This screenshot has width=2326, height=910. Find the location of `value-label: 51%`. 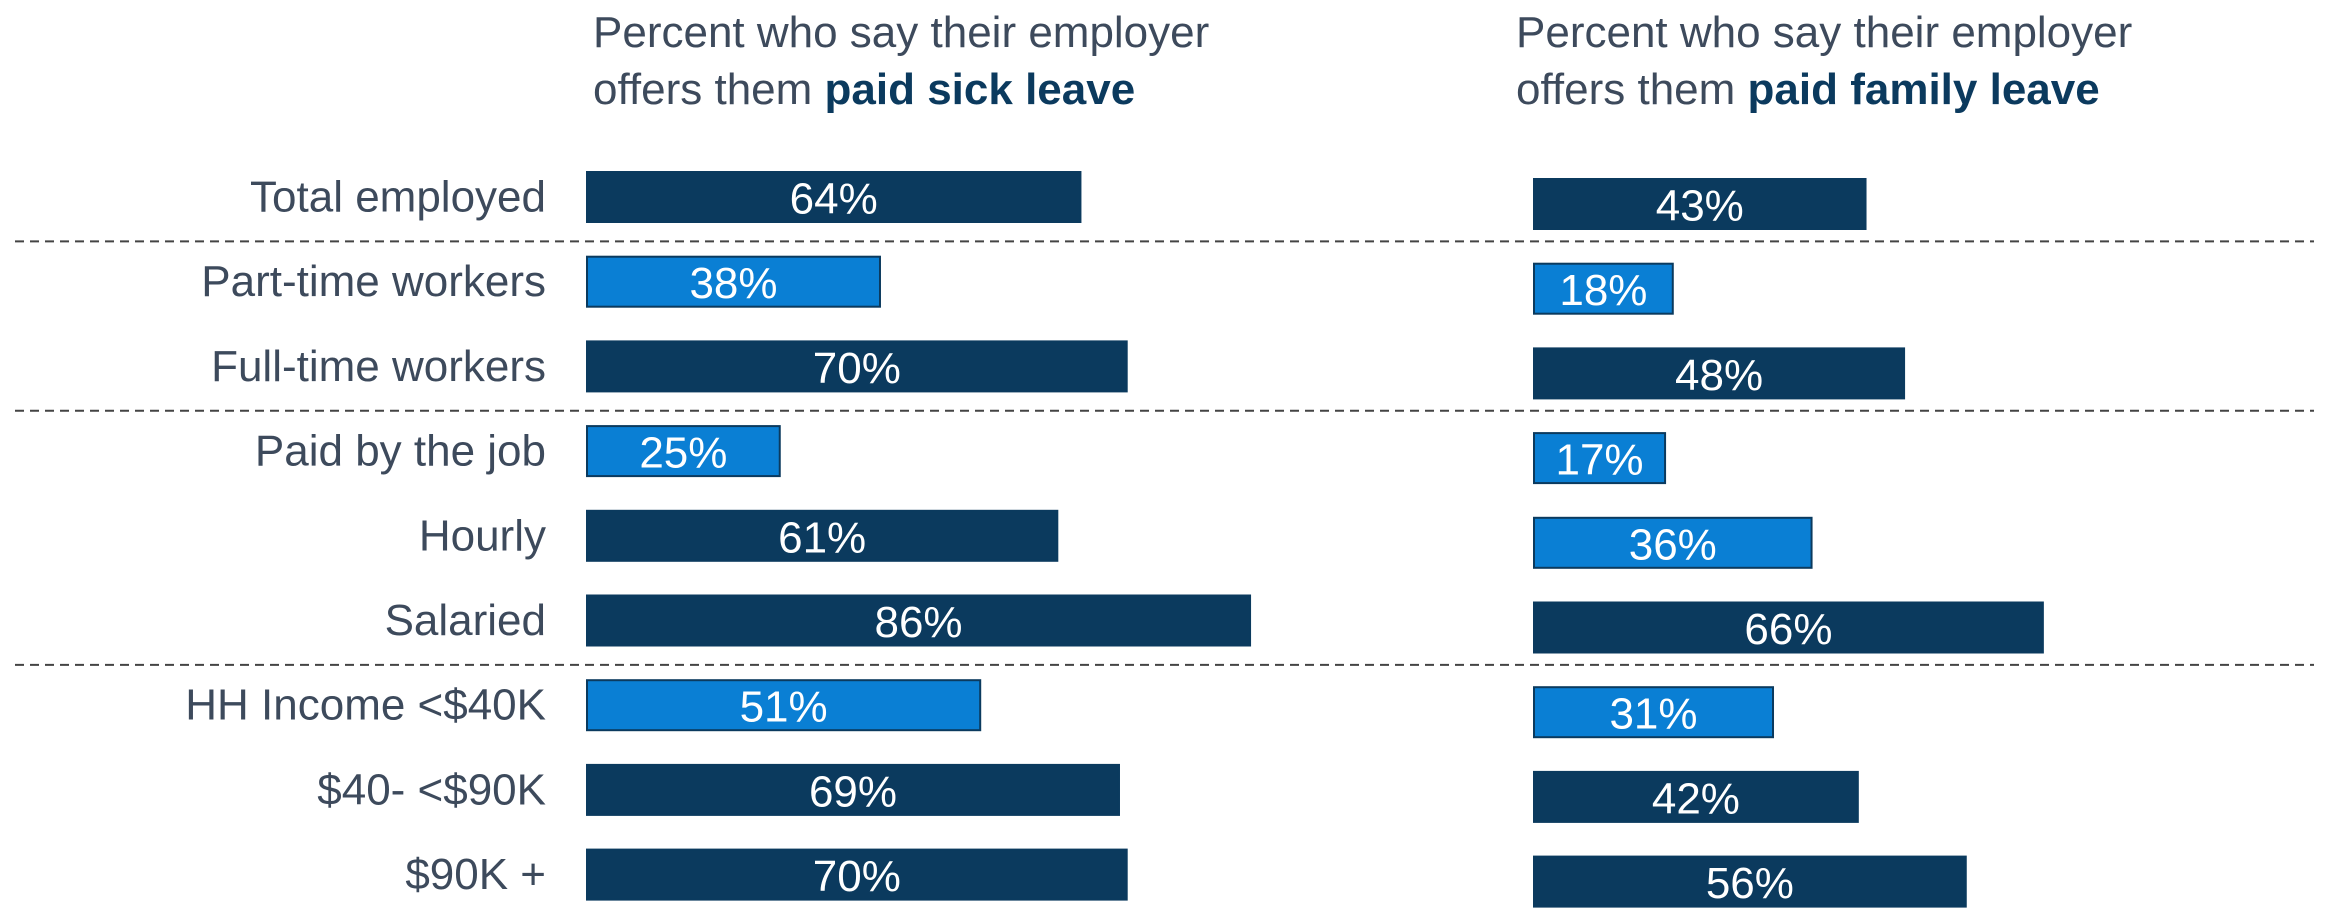

value-label: 51% is located at coordinates (784, 707).